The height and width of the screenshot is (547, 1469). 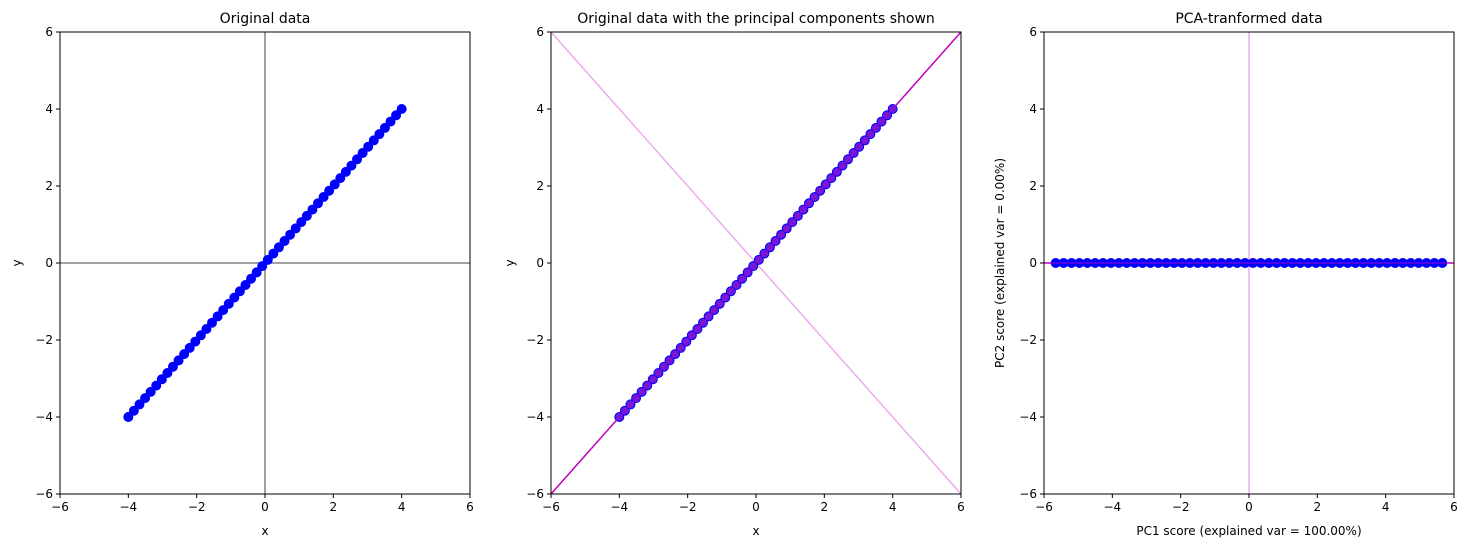 I want to click on panel-1-xlabel: x, so click(x=264, y=531).